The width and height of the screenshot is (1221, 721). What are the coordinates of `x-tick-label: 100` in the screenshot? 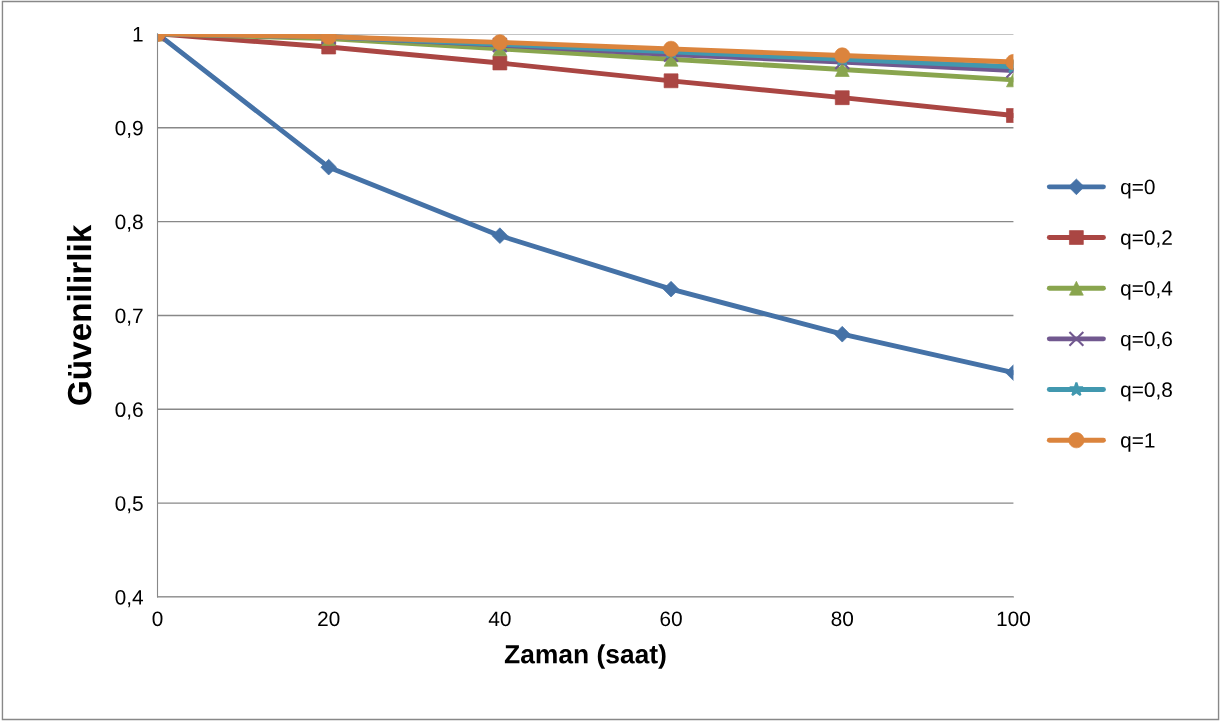 It's located at (1013, 619).